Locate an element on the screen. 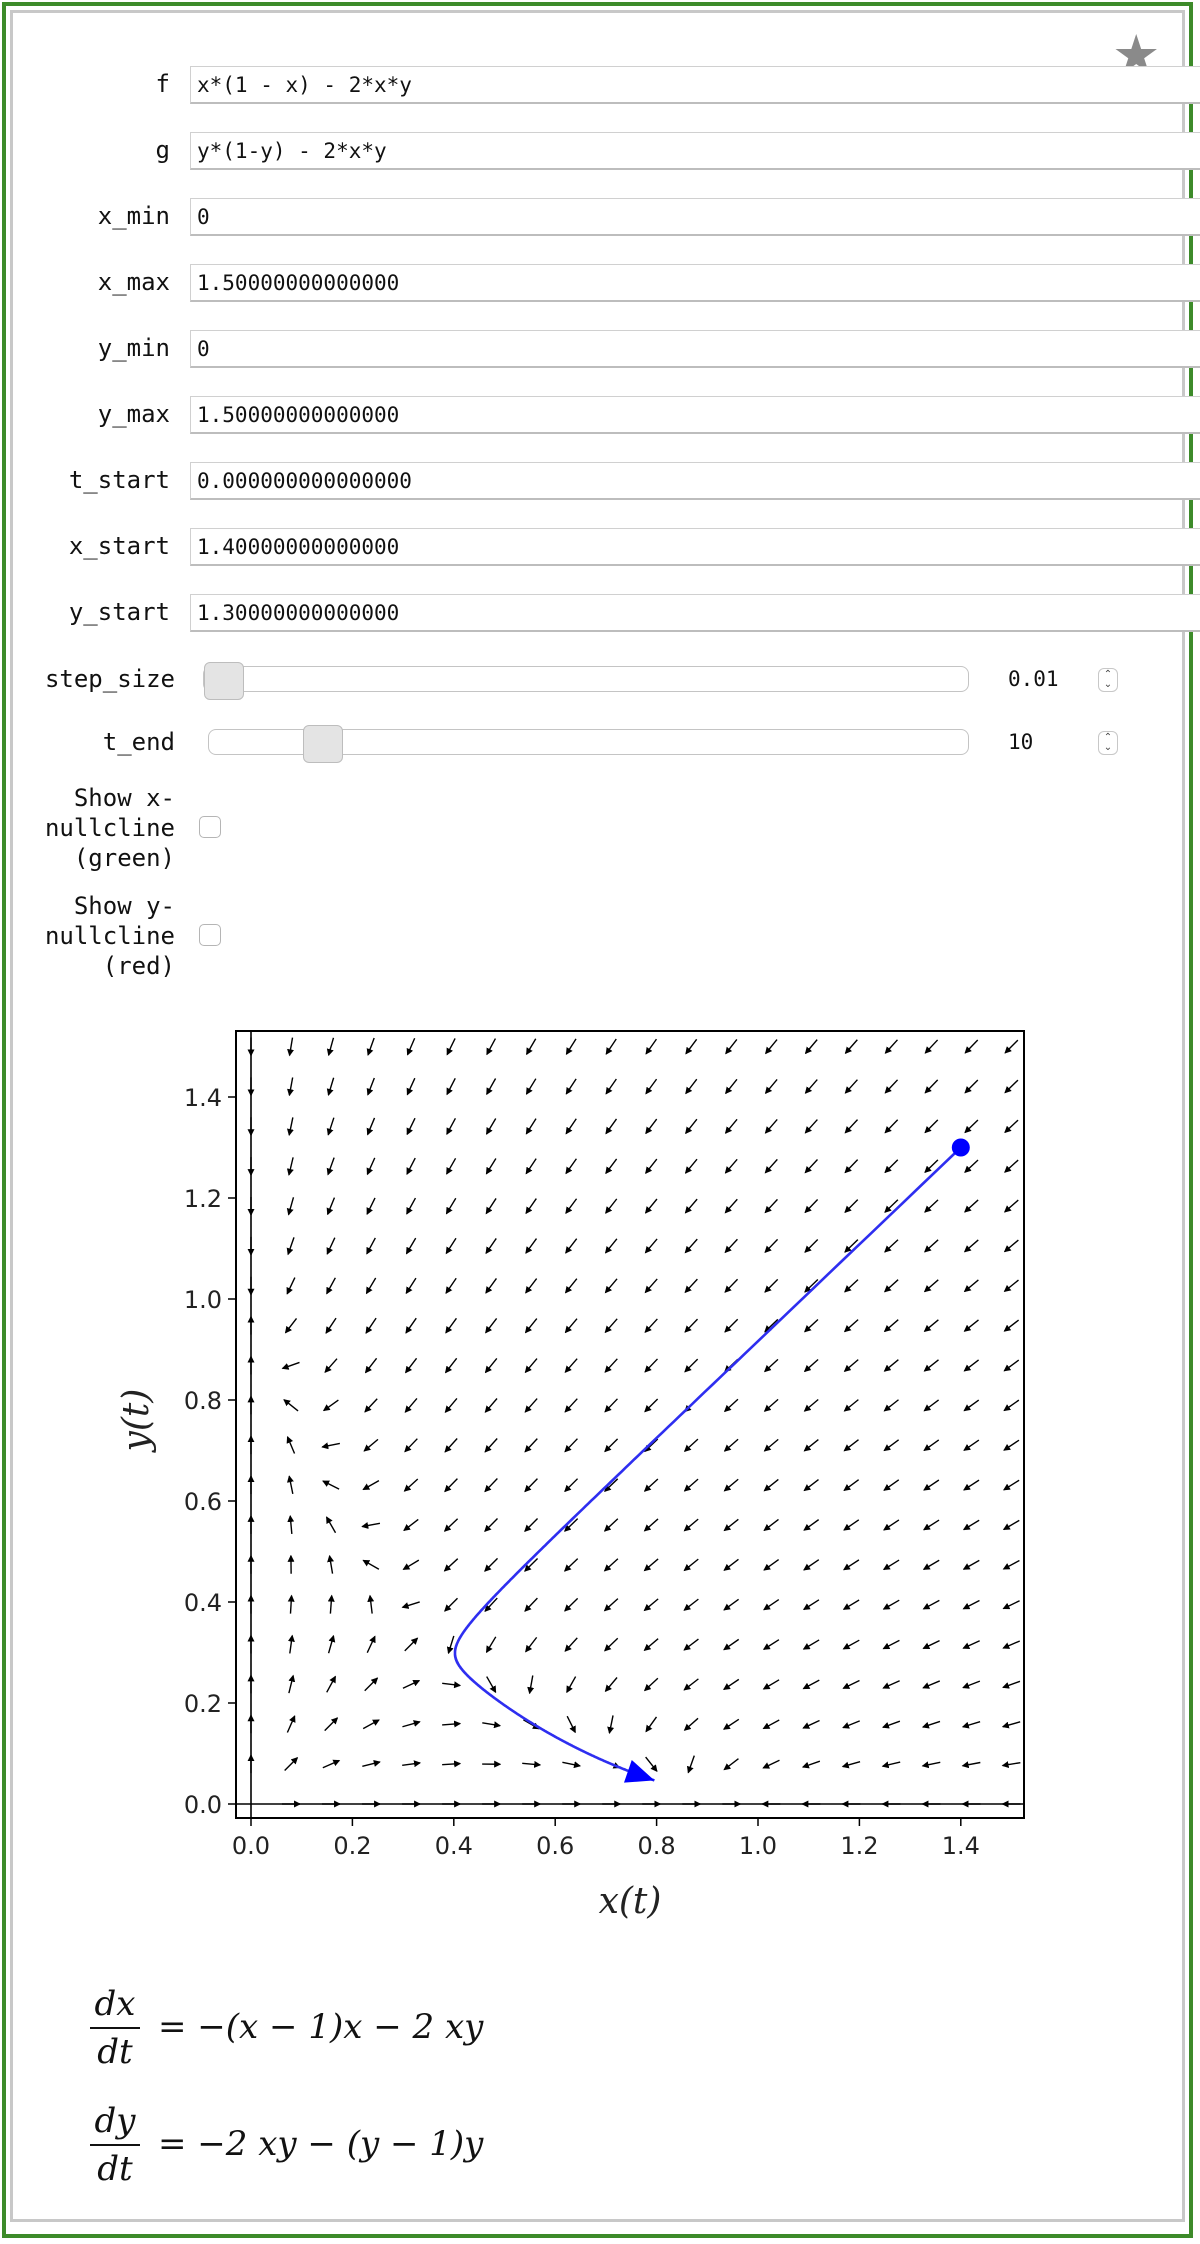 This screenshot has width=1200, height=2244. step-size-slider-handle is located at coordinates (224, 681).